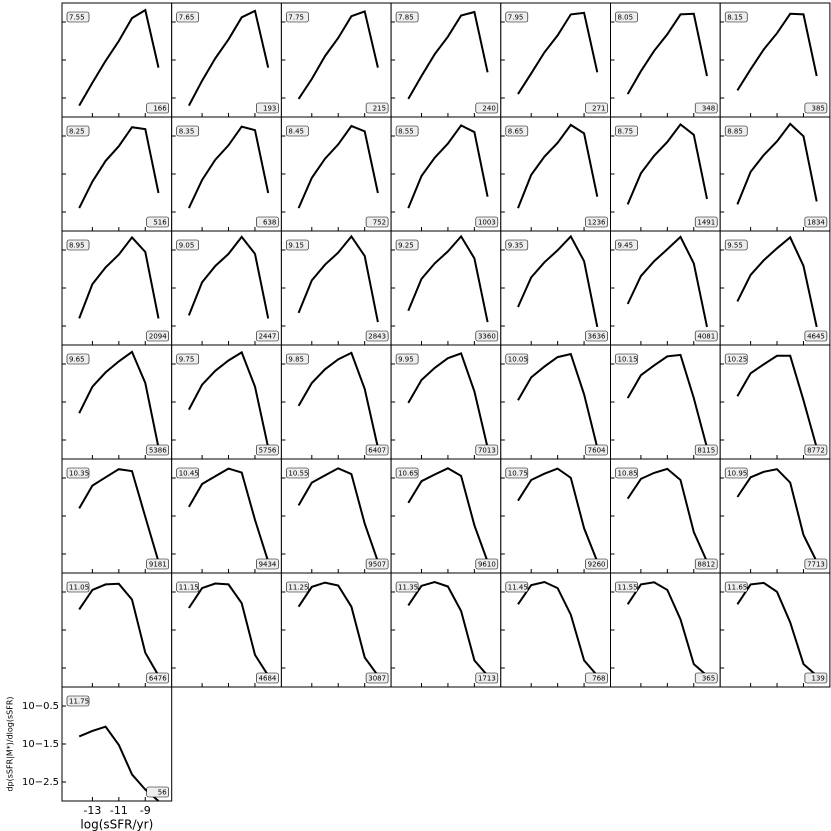 Image resolution: width=831 pixels, height=831 pixels. I want to click on mass-label: 8.65, so click(516, 132).